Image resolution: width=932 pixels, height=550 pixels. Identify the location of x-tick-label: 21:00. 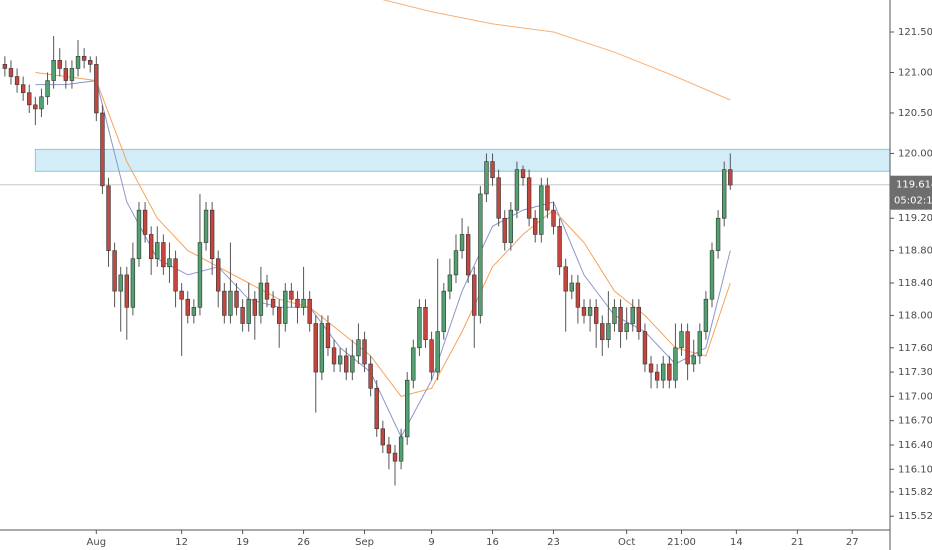
(681, 542).